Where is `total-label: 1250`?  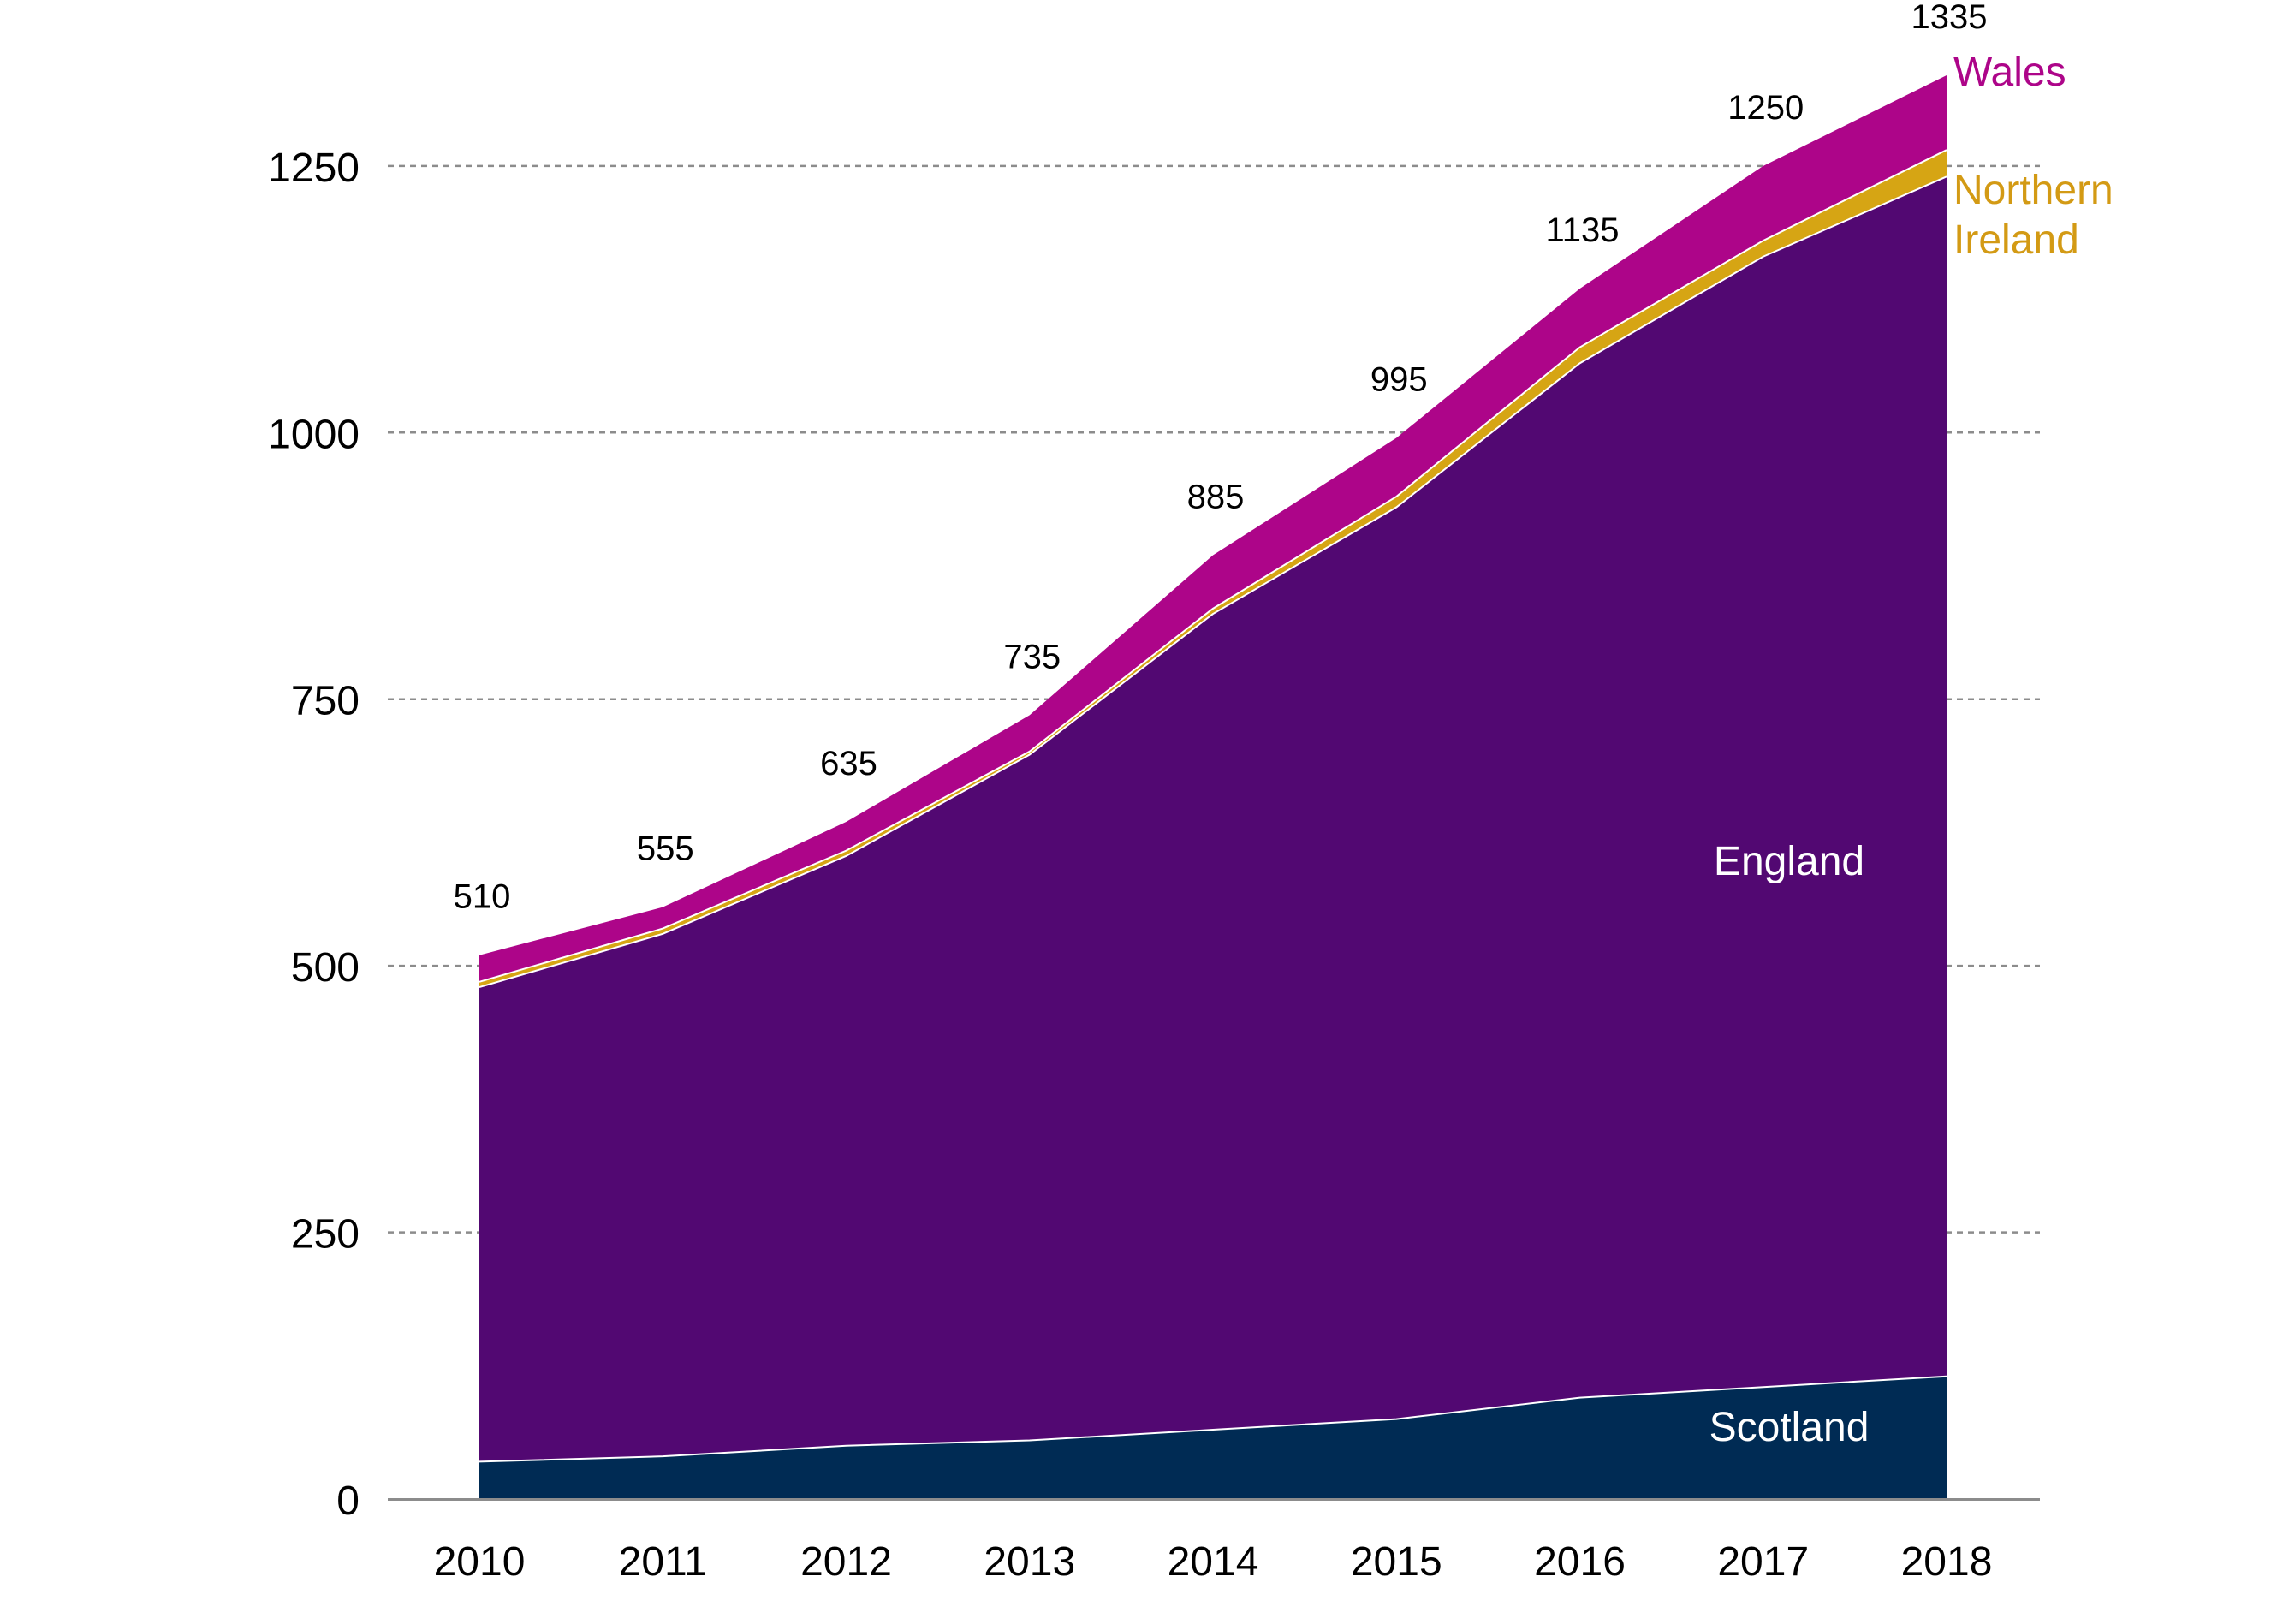
total-label: 1250 is located at coordinates (1765, 108).